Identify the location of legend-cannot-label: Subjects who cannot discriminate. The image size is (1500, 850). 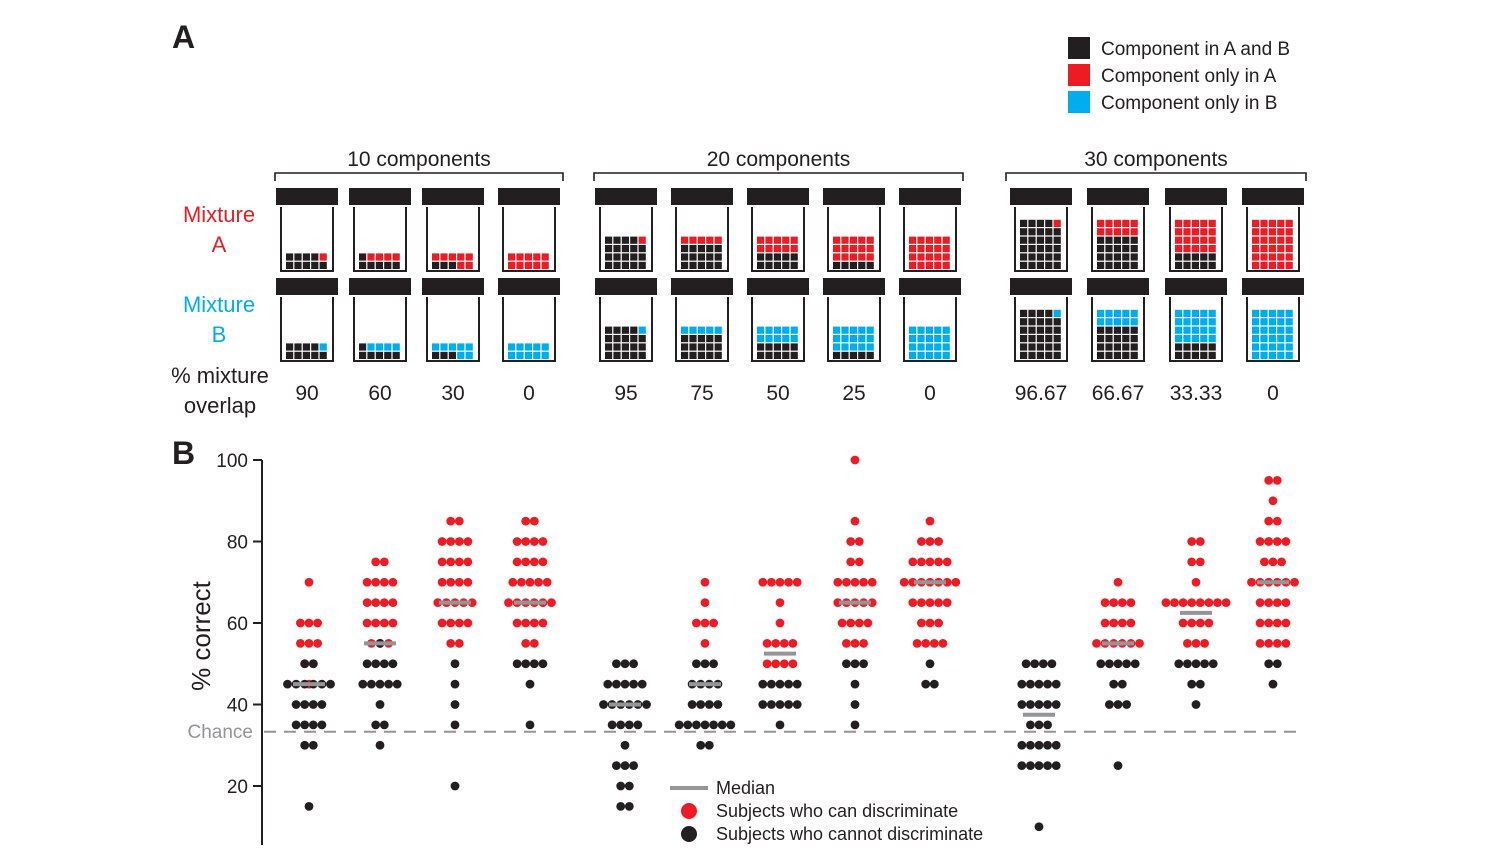
(849, 834).